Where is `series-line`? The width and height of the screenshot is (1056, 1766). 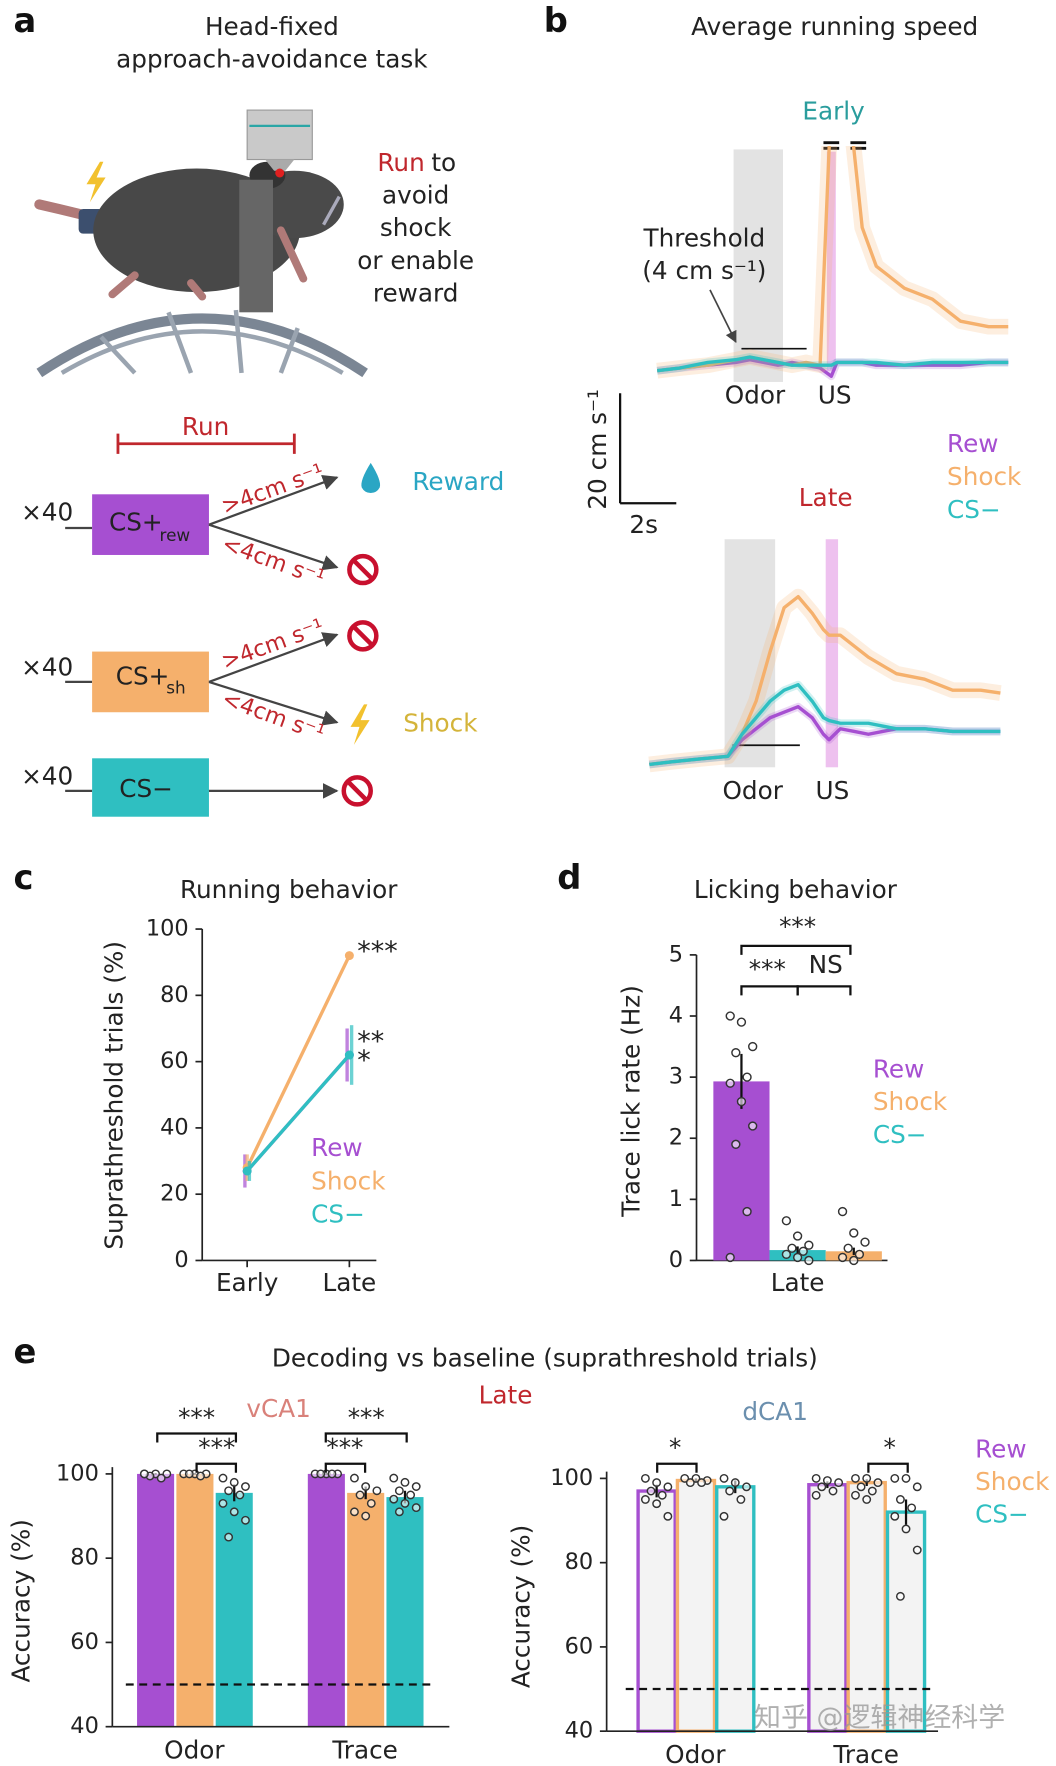
series-line is located at coordinates (298, 1061).